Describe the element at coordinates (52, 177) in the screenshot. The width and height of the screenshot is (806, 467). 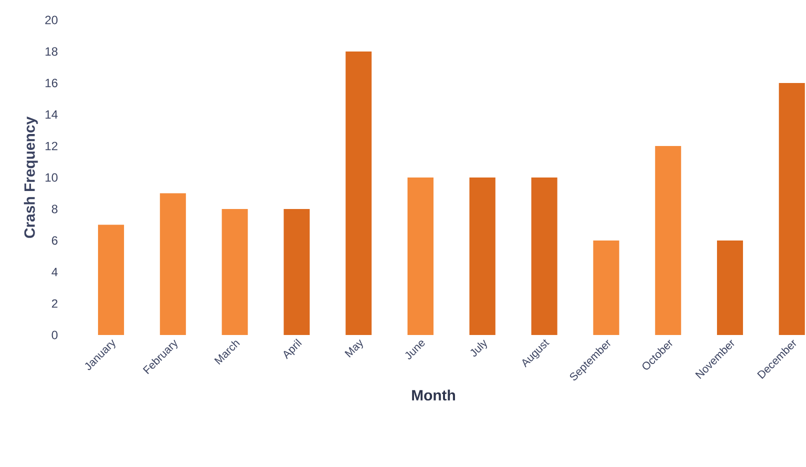
I see `y-tick-label: 10` at that location.